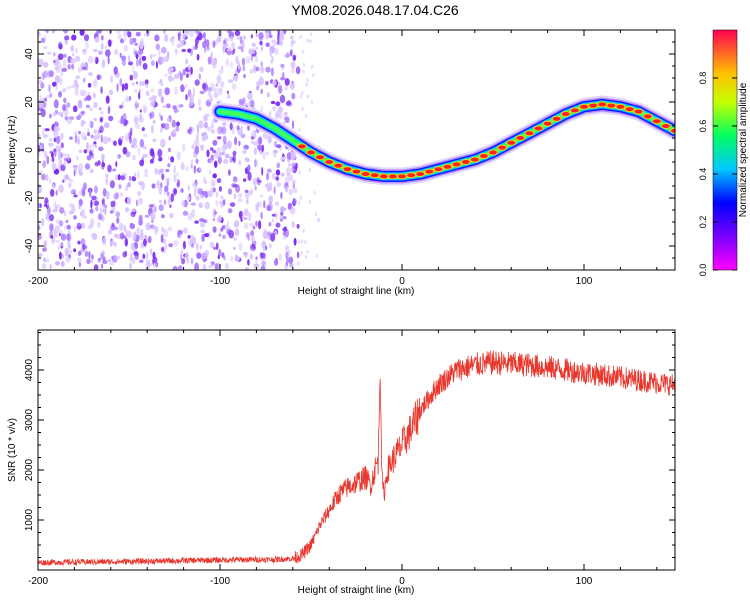  I want to click on spectrogram-y-tick-label: 0, so click(29, 150).